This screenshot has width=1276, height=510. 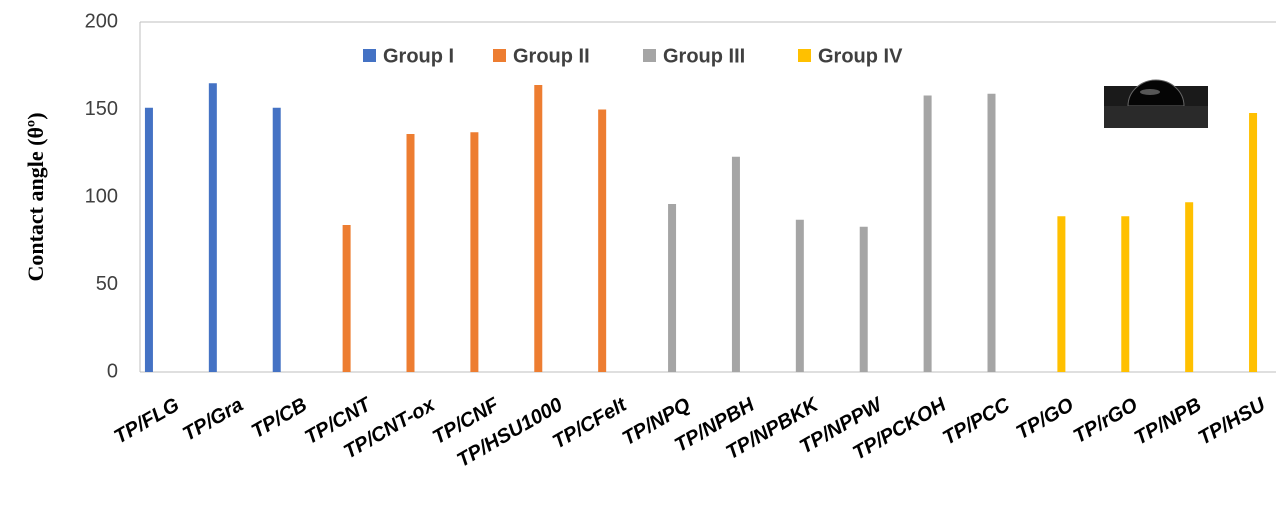 What do you see at coordinates (418, 56) in the screenshot?
I see `legend-label: Group I` at bounding box center [418, 56].